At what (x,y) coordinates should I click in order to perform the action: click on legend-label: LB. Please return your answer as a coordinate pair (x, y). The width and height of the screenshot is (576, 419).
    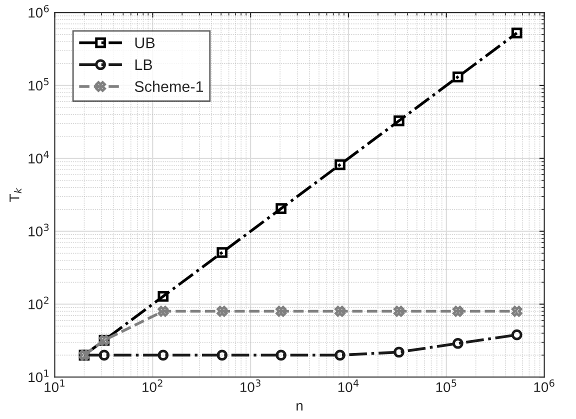
    Looking at the image, I should click on (143, 64).